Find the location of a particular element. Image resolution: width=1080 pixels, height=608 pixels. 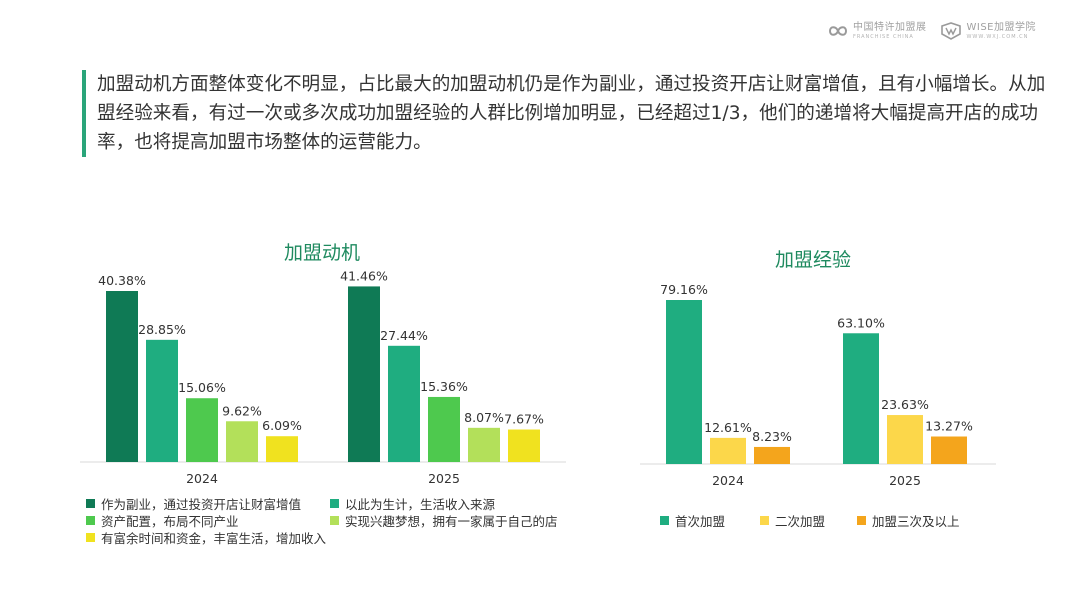

bar-value-label: 79.16% is located at coordinates (684, 289).